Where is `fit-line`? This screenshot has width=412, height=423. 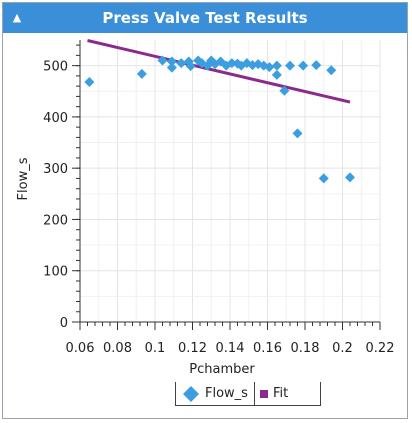 fit-line is located at coordinates (219, 71).